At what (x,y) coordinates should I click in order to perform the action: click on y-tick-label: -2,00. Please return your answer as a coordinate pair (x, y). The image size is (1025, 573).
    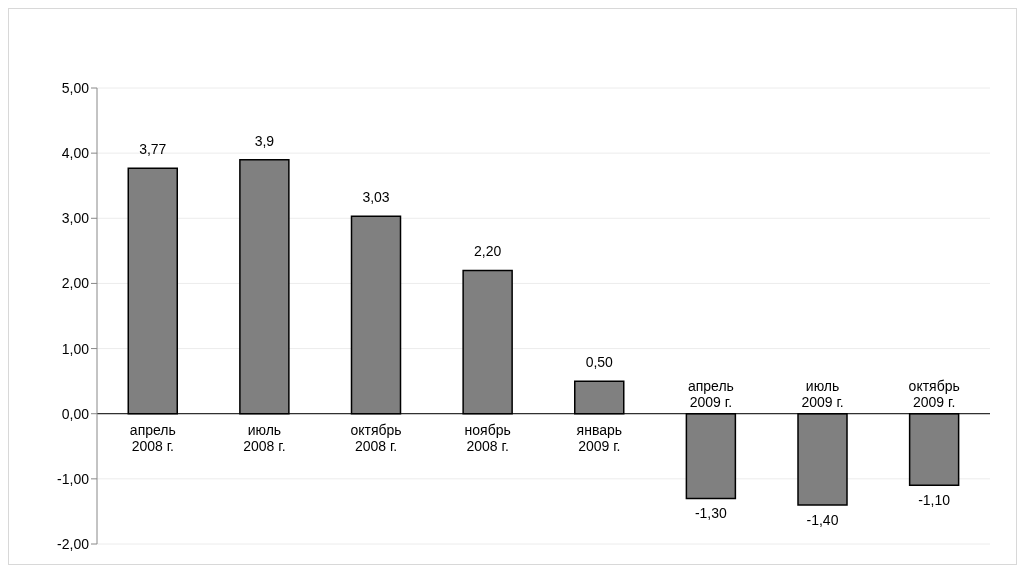
    Looking at the image, I should click on (73, 543).